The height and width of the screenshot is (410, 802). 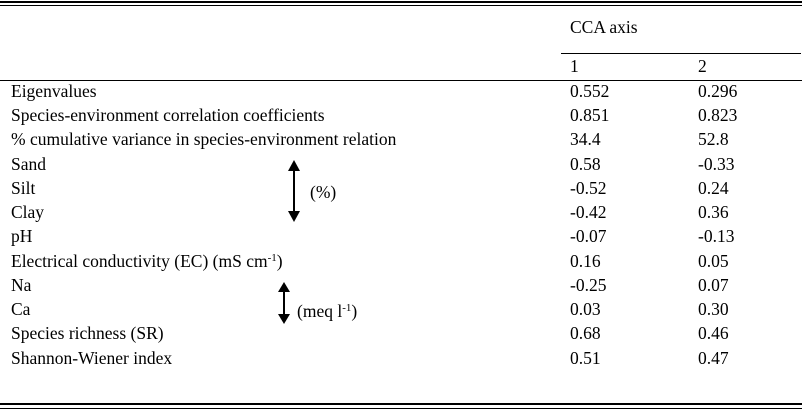 What do you see at coordinates (590, 91) in the screenshot?
I see `cell-eigenvalues-axis1: 0.552` at bounding box center [590, 91].